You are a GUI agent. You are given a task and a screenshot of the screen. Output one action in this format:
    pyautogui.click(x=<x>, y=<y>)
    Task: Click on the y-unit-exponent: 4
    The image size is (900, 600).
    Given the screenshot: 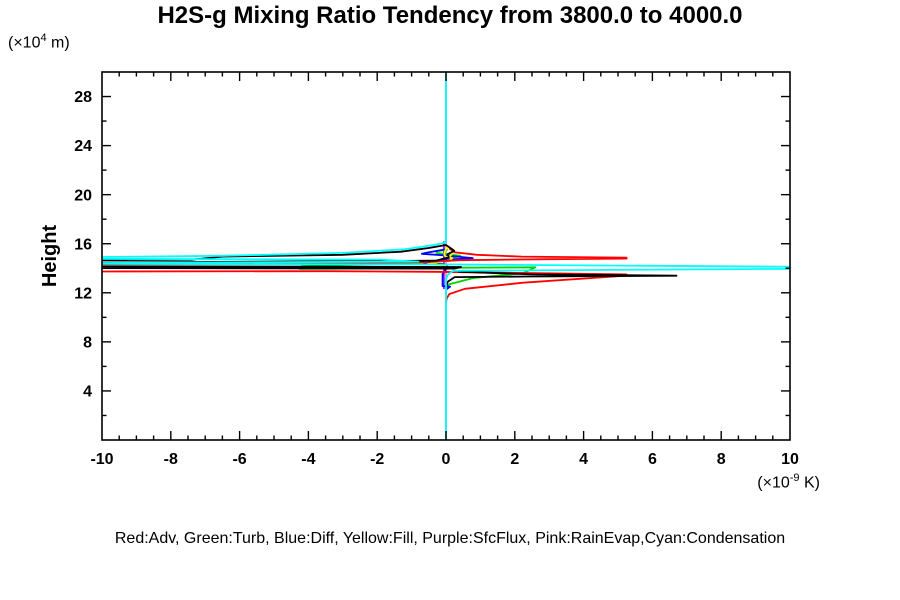 What is the action you would take?
    pyautogui.click(x=43, y=38)
    